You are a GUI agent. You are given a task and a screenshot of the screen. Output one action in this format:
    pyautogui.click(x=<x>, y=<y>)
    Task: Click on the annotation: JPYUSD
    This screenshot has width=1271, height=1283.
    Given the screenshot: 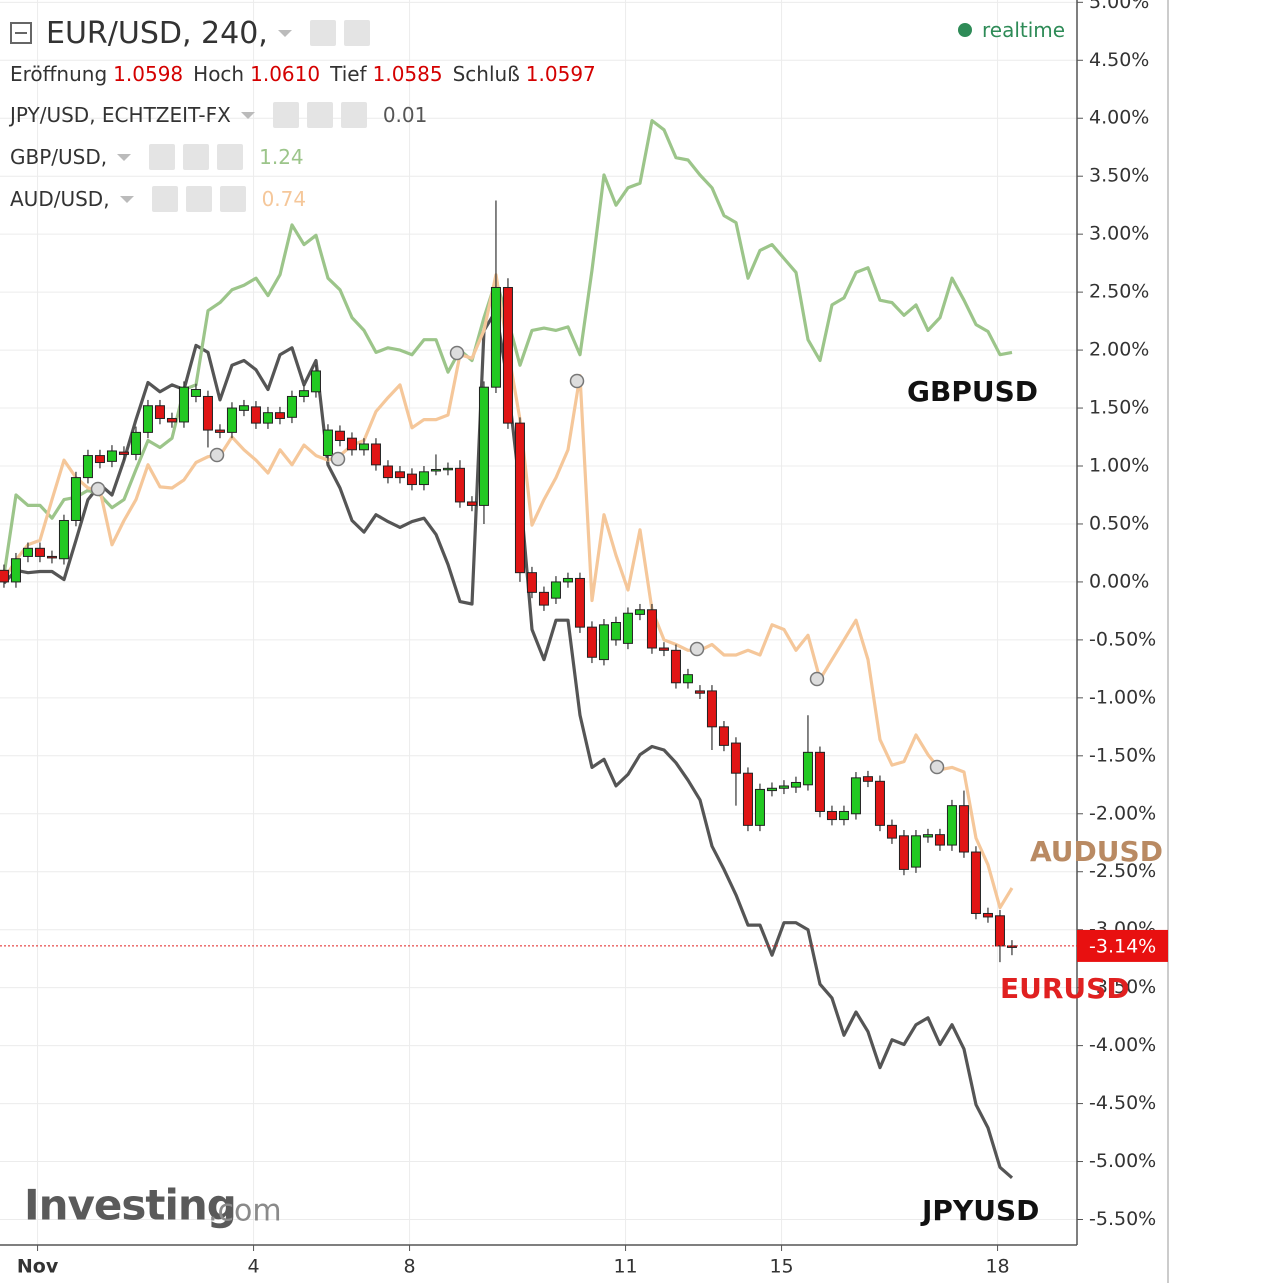 What is the action you would take?
    pyautogui.click(x=979, y=1210)
    